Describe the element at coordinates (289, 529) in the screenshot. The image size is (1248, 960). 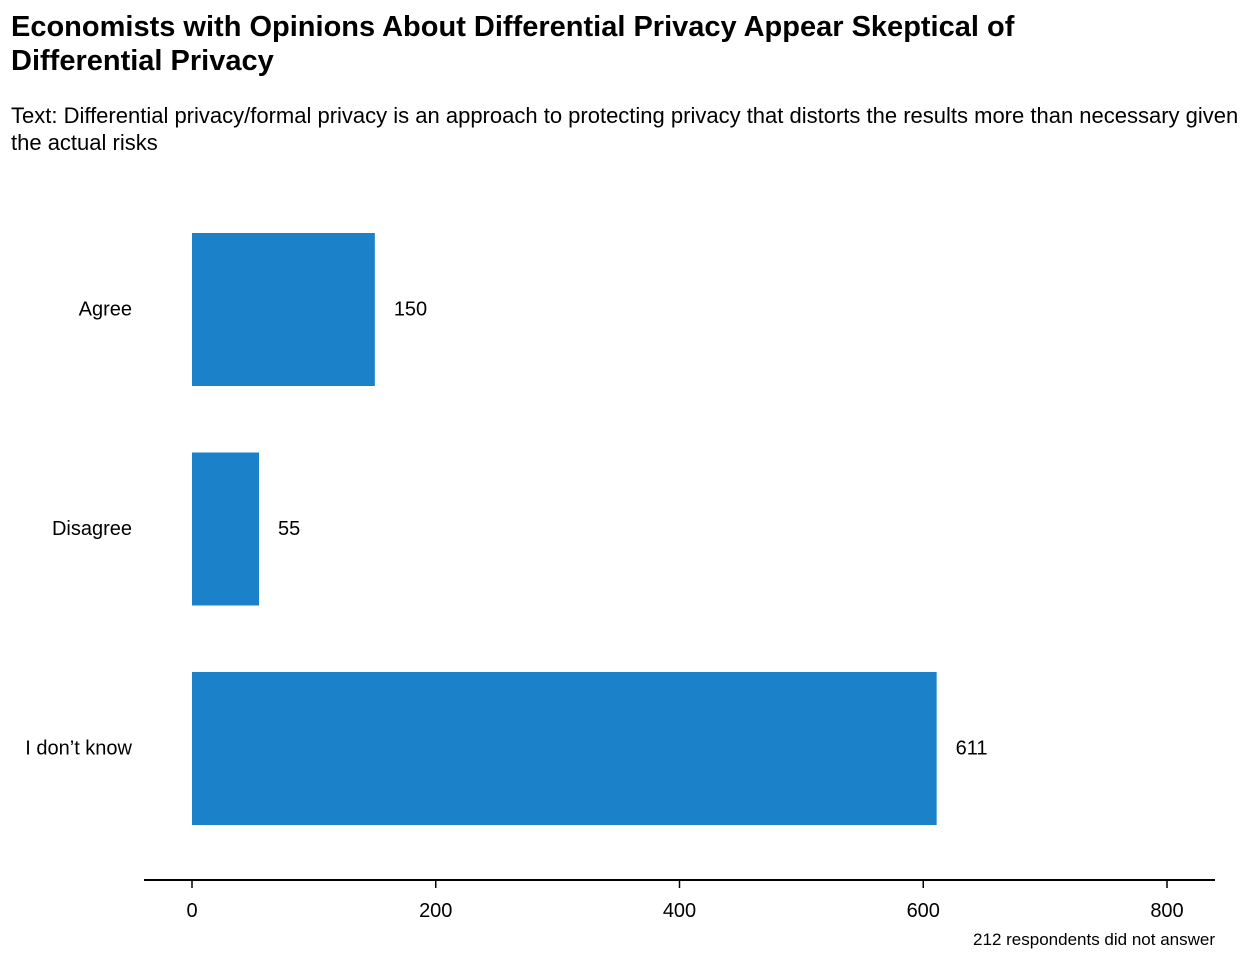
I see `value-label: 55` at that location.